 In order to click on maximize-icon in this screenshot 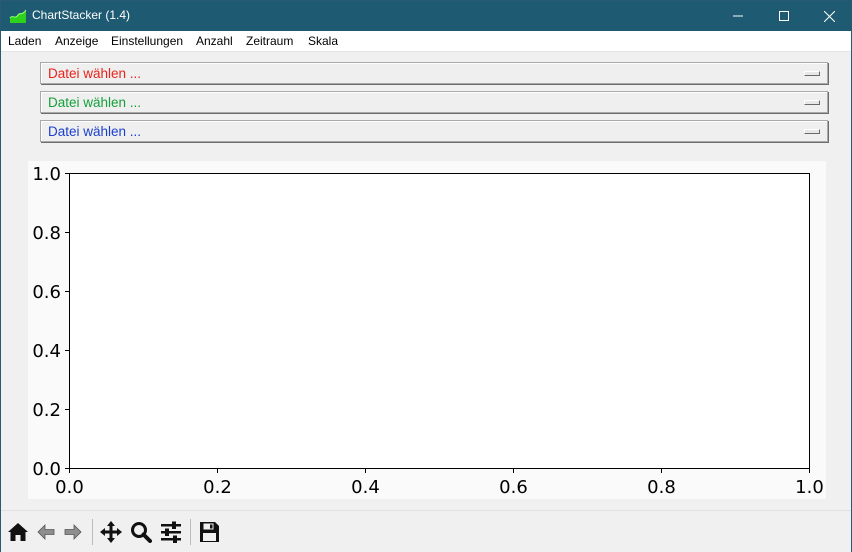, I will do `click(784, 16)`.